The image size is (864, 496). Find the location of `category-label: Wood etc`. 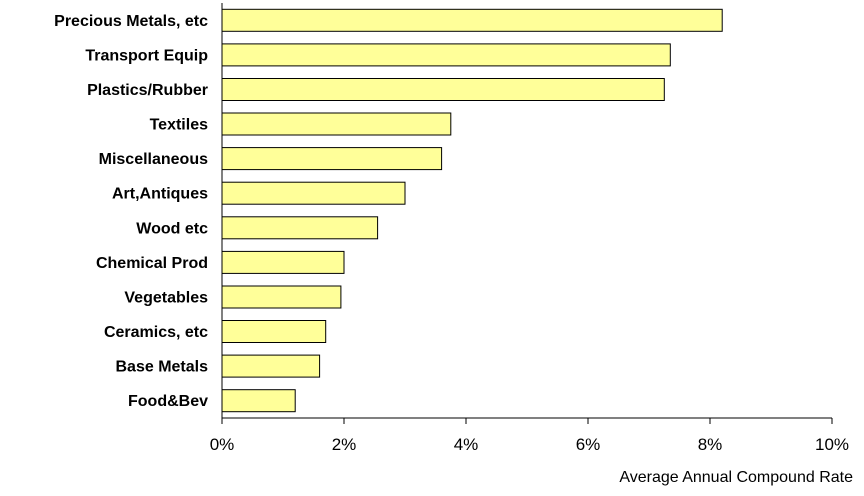

category-label: Wood etc is located at coordinates (172, 228).